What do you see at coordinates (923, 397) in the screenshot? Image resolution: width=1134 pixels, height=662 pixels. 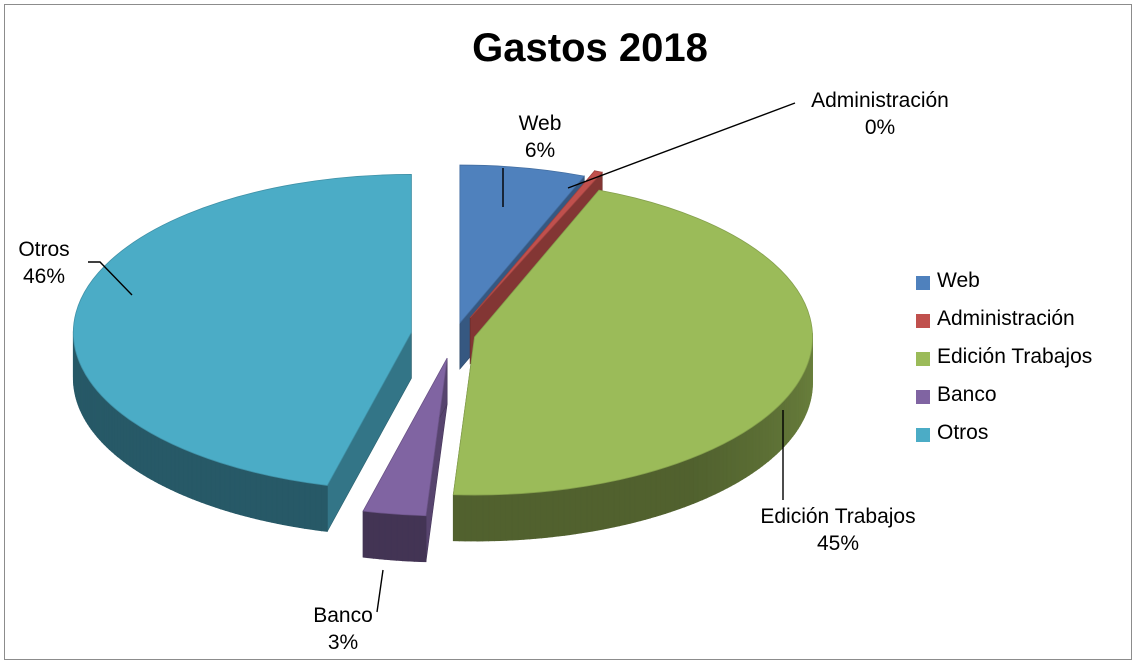 I see `legend-swatch-banco` at bounding box center [923, 397].